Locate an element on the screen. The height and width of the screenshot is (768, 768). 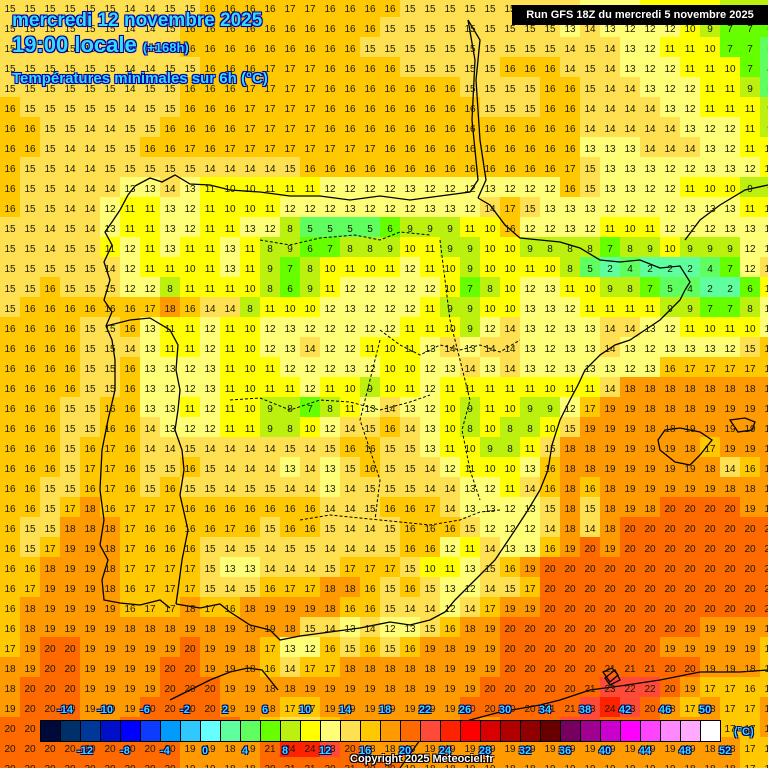
legend-swatch is located at coordinates (331, 731).